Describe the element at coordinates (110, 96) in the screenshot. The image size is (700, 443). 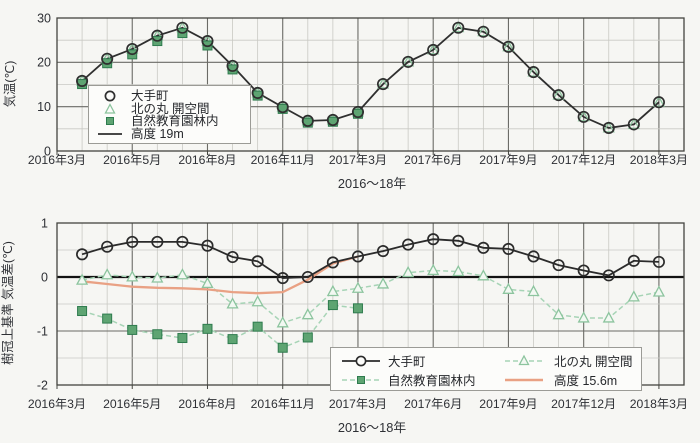
I see `open-circle-marker-icon` at that location.